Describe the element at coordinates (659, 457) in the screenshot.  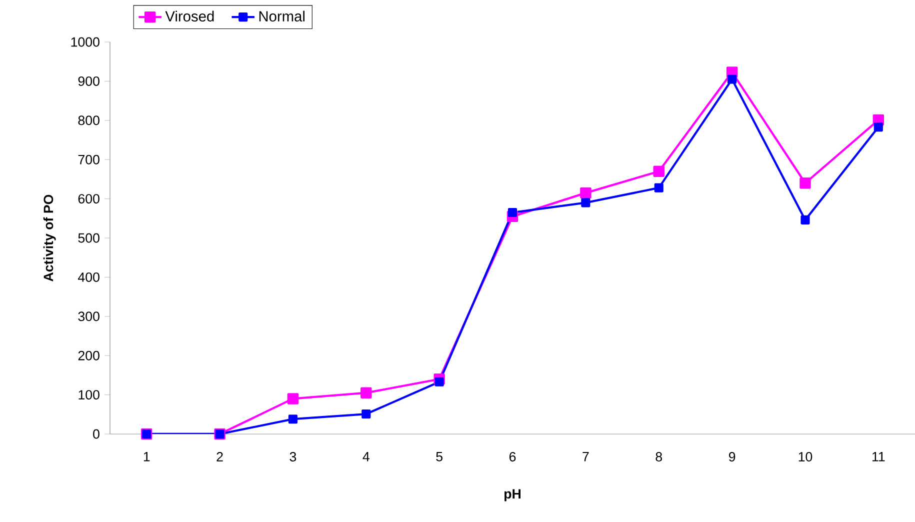
I see `x-tick-label: 8` at that location.